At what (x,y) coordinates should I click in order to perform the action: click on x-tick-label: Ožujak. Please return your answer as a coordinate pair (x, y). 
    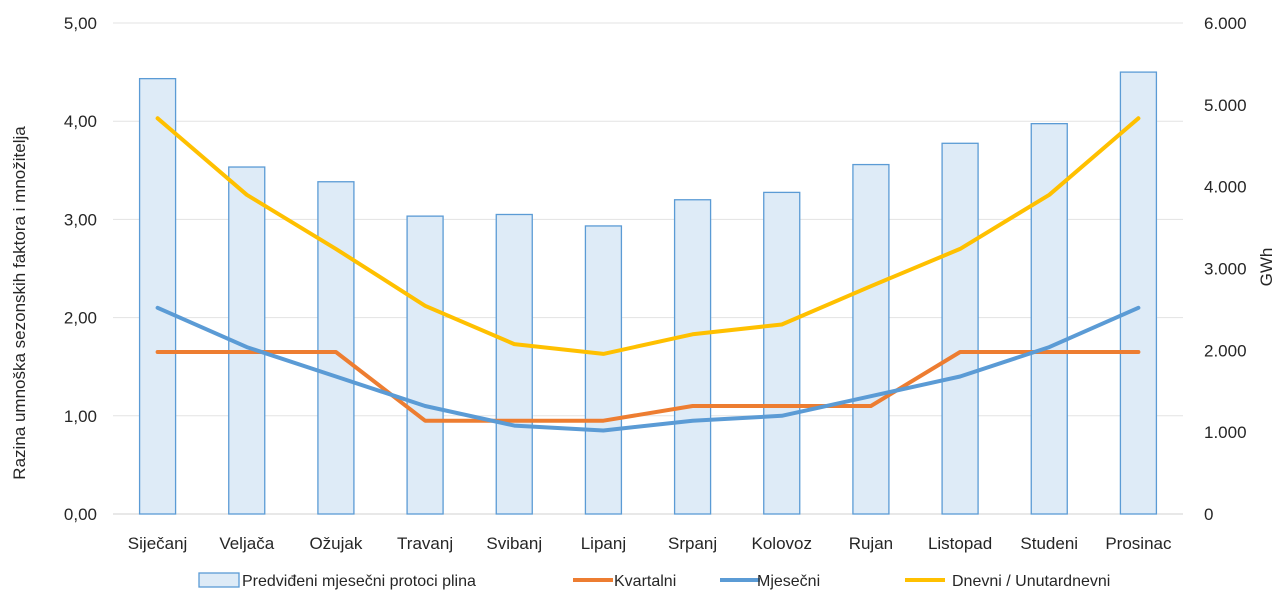
    Looking at the image, I should click on (335, 543).